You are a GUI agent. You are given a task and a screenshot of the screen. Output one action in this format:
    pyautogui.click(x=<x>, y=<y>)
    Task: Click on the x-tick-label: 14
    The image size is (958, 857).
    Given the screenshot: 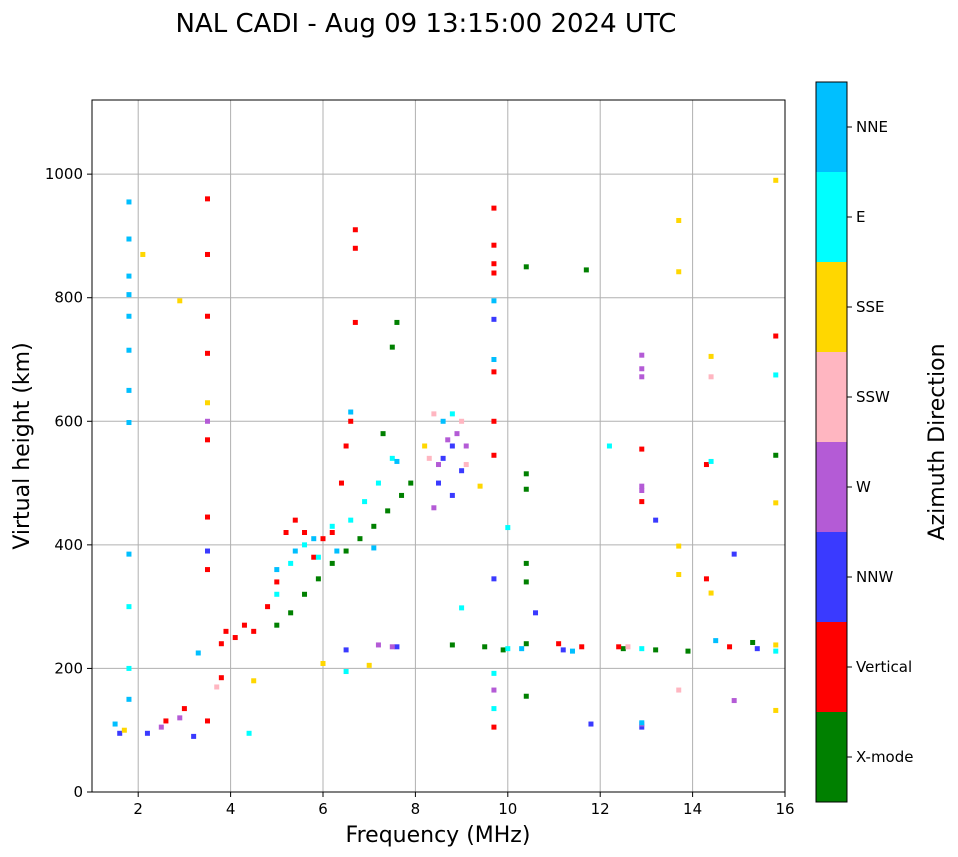 What is the action you would take?
    pyautogui.click(x=692, y=809)
    